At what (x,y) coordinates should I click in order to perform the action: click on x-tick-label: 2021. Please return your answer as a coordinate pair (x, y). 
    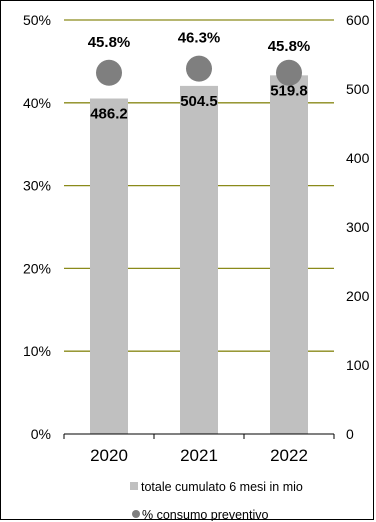
    Looking at the image, I should click on (199, 455).